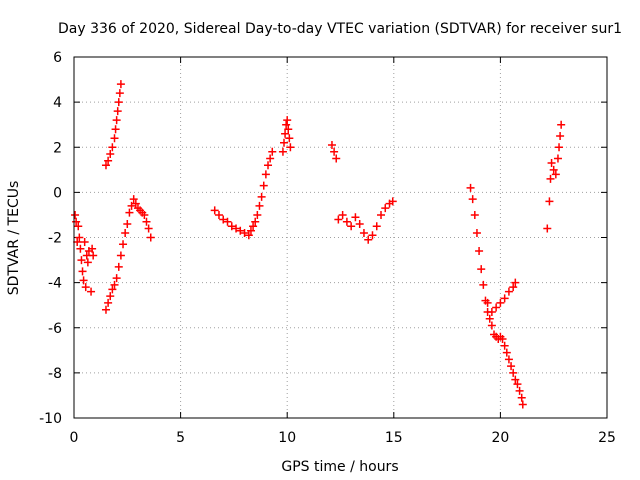  I want to click on y-tick-label: -2, so click(55, 239).